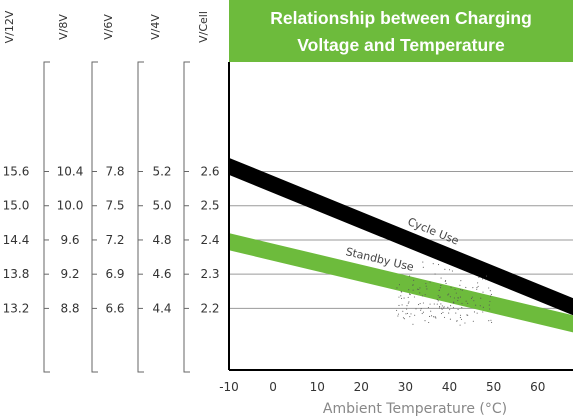 The height and width of the screenshot is (417, 573). What do you see at coordinates (161, 206) in the screenshot?
I see `voltage-label: 5.0` at bounding box center [161, 206].